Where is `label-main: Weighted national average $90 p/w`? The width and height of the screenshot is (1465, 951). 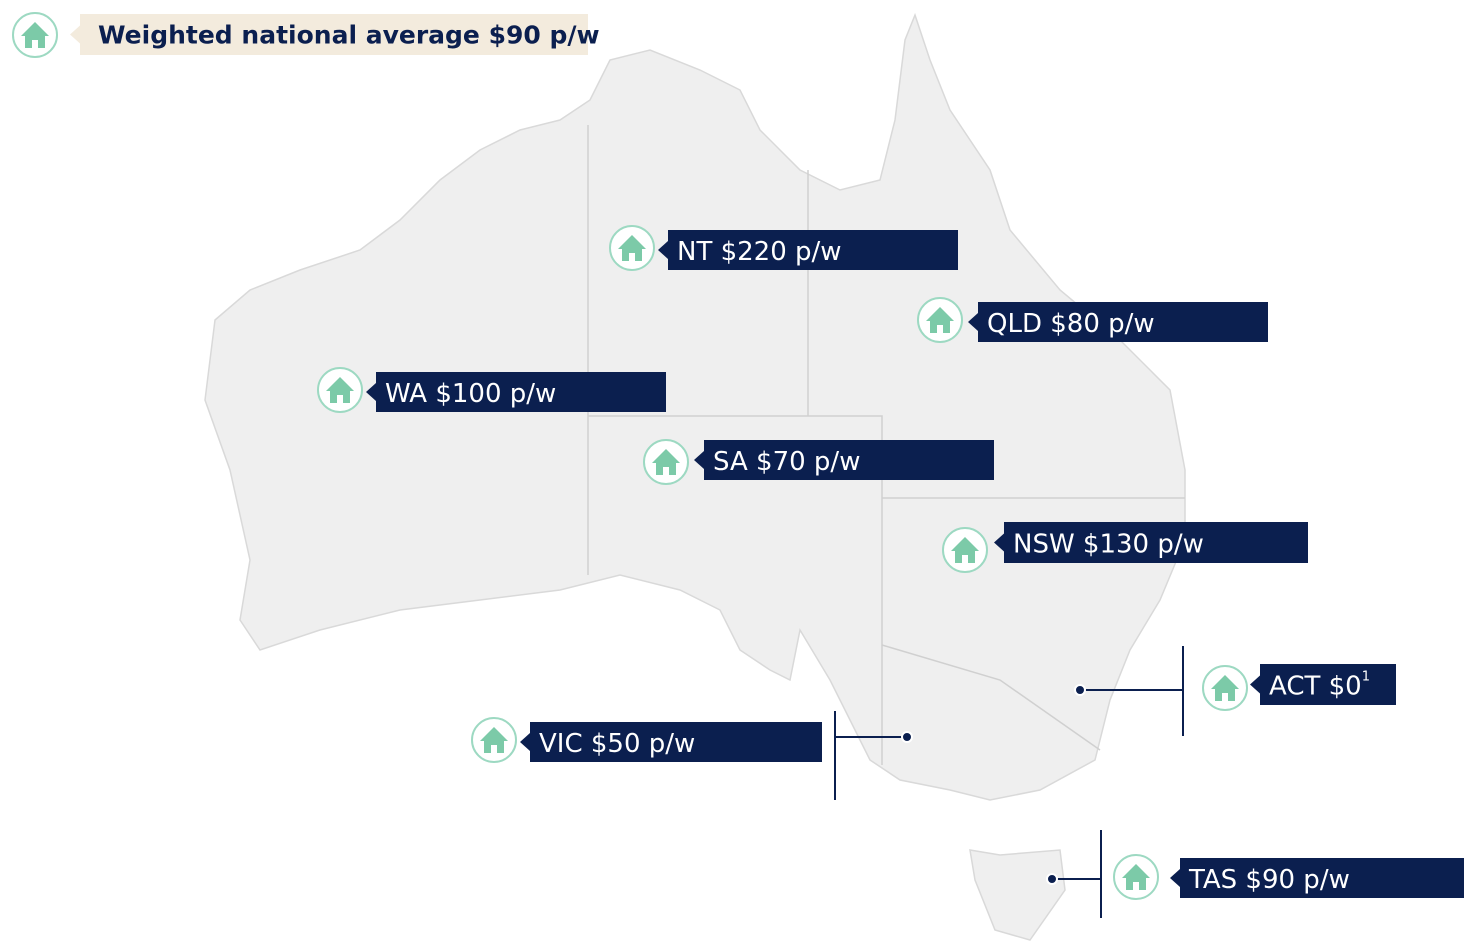
label-main: Weighted national average $90 p/w is located at coordinates (349, 35).